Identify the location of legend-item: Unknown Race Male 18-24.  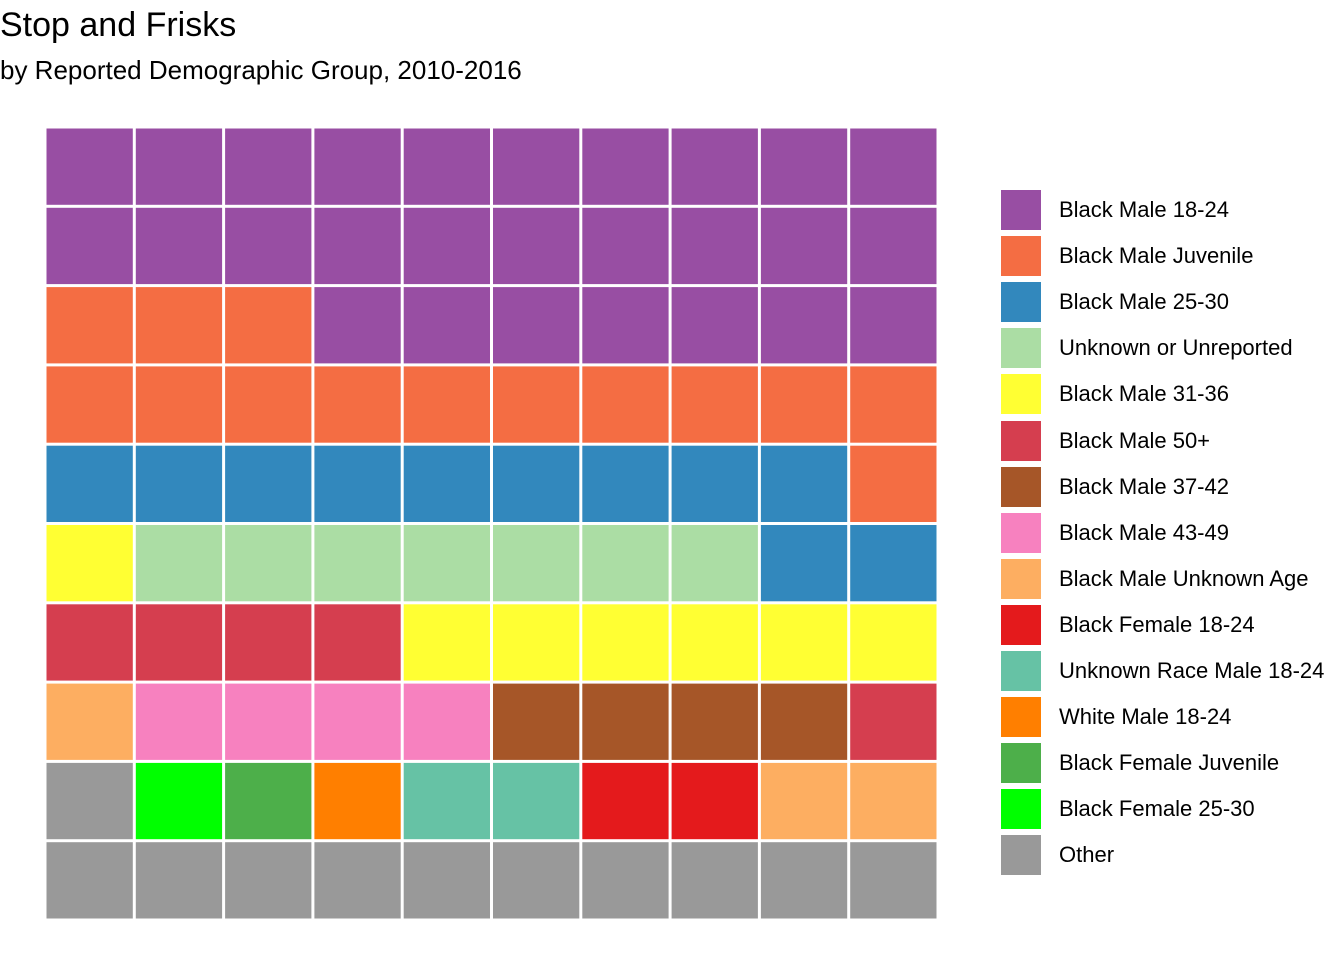
(1162, 671).